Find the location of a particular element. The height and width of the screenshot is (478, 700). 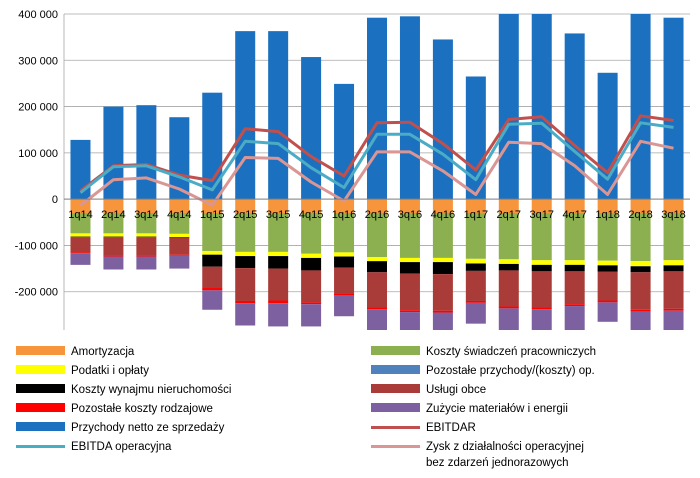

x-tick-label: 4q15 is located at coordinates (311, 215).